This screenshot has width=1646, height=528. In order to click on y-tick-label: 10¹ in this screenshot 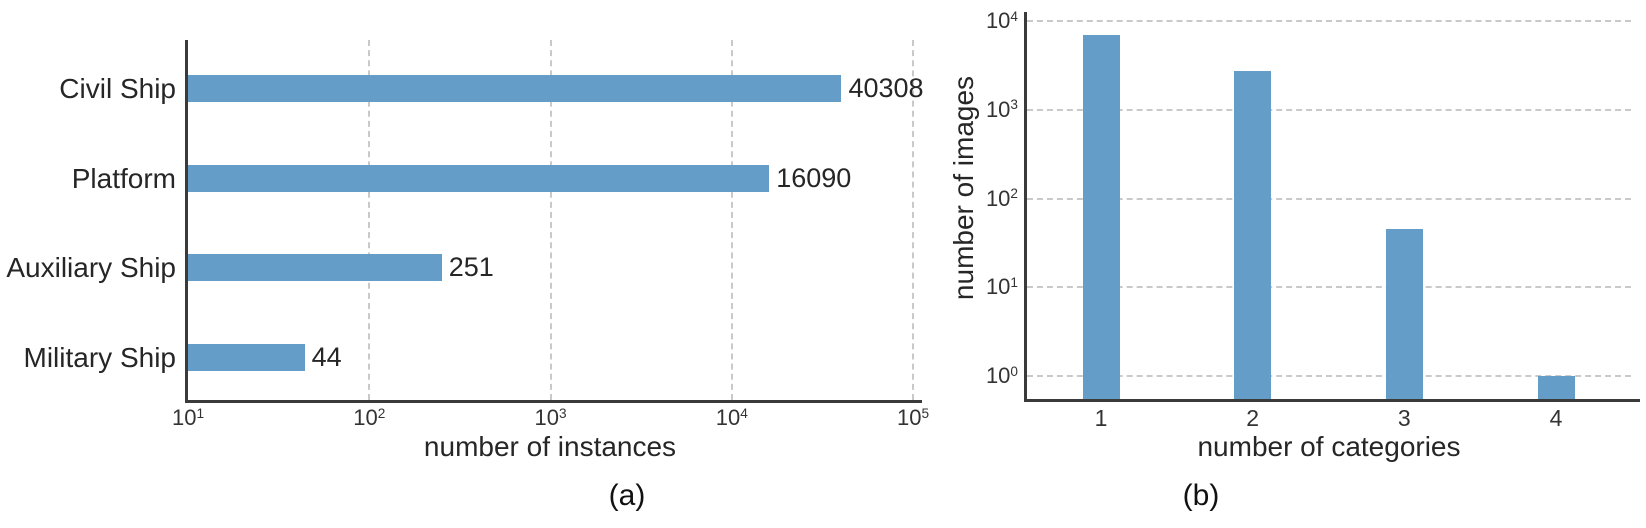, I will do `click(1001, 287)`.